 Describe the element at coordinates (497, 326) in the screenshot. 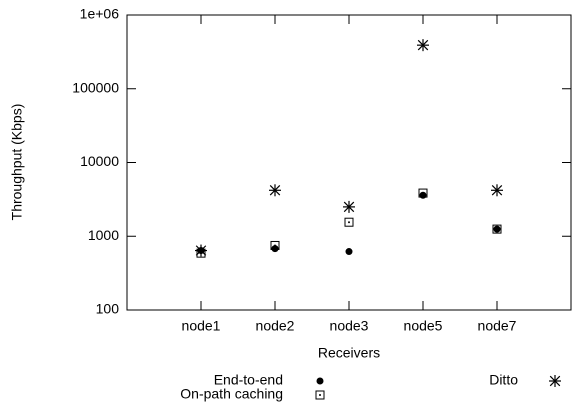

I see `x-tick-label: node7` at that location.